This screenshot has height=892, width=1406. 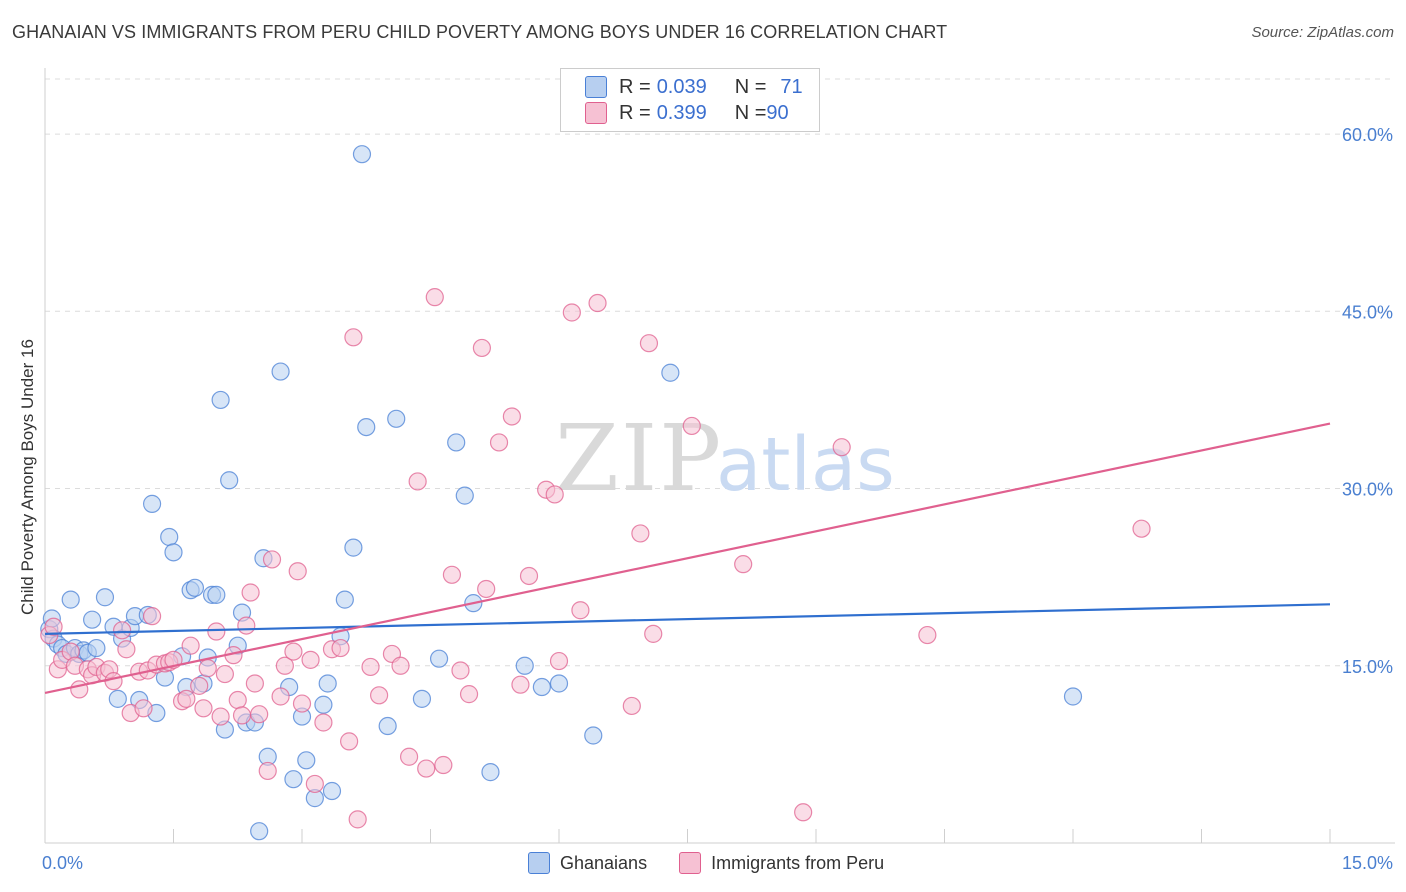 What do you see at coordinates (777, 112) in the screenshot?
I see `legend-n-value: 90` at bounding box center [777, 112].